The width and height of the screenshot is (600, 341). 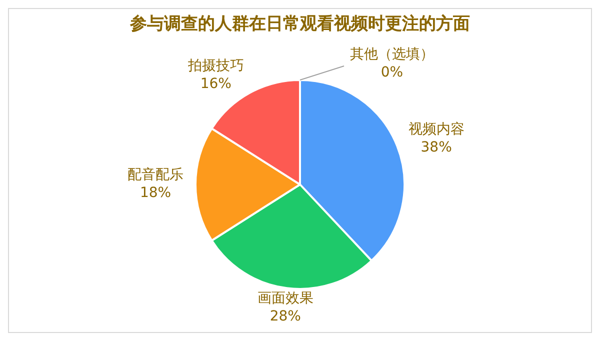 I want to click on data-label: 18%, so click(x=156, y=193).